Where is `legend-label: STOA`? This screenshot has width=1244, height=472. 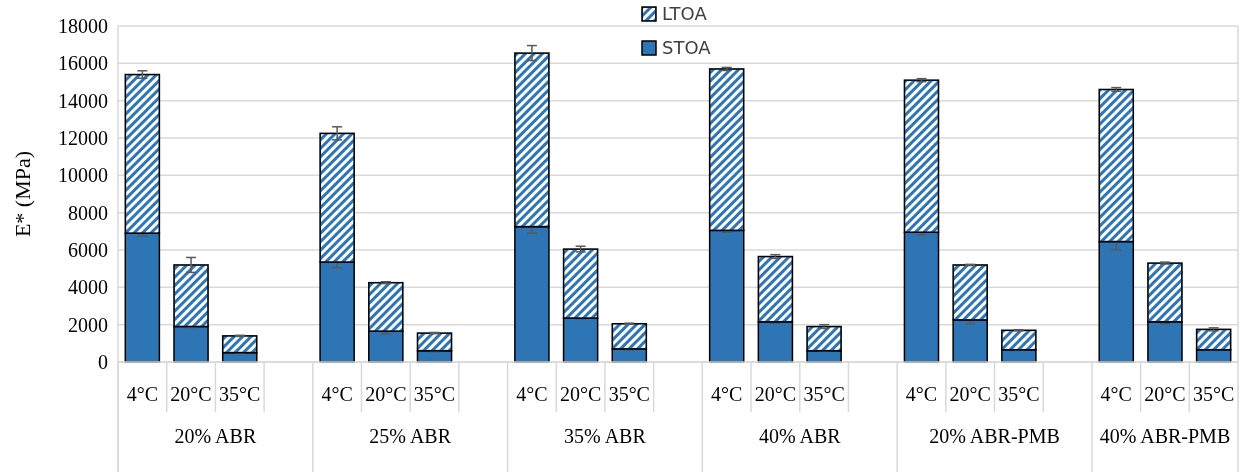 legend-label: STOA is located at coordinates (687, 48).